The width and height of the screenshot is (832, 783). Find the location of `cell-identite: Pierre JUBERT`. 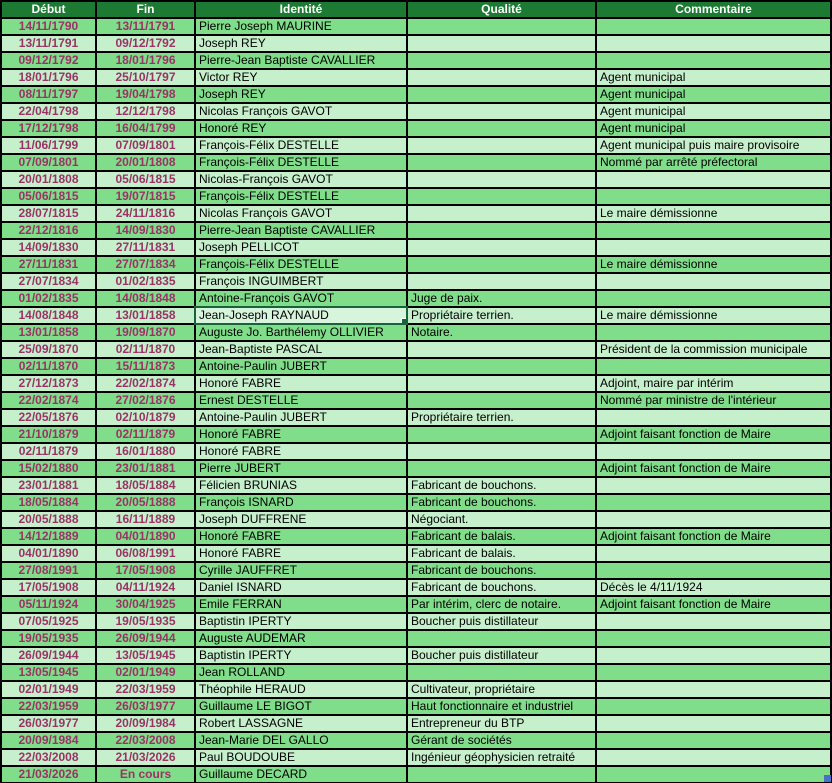

cell-identite: Pierre JUBERT is located at coordinates (301, 468).